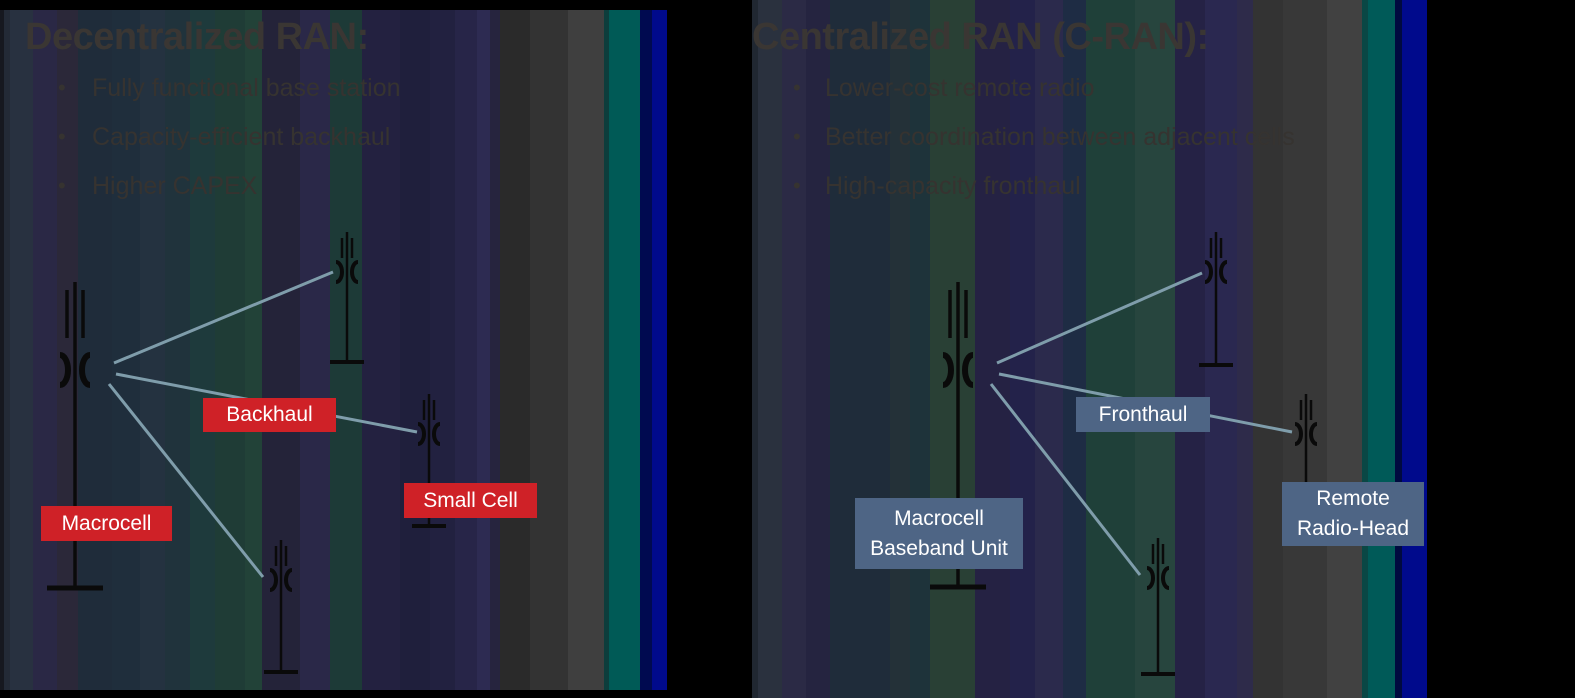 The height and width of the screenshot is (698, 1575). What do you see at coordinates (269, 415) in the screenshot?
I see `backhaul-label: Backhaul` at bounding box center [269, 415].